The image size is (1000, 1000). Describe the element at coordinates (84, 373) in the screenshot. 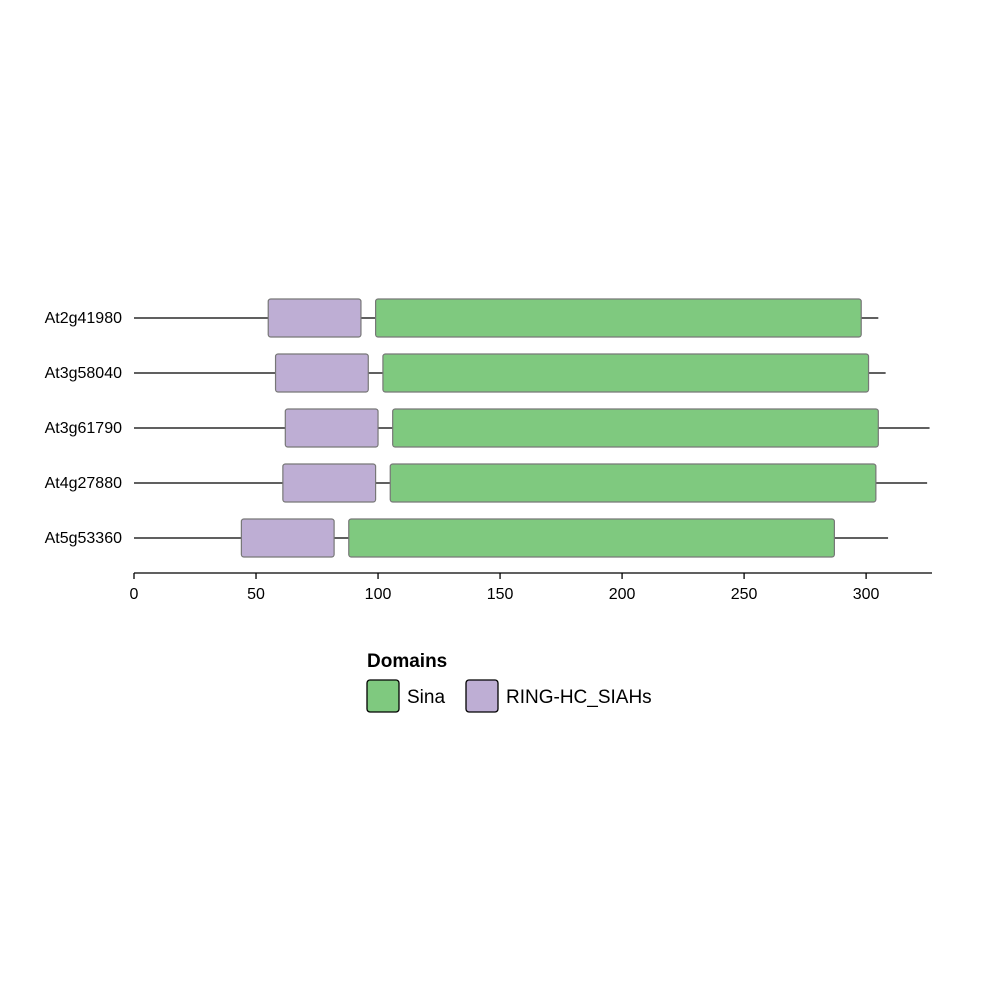

I see `protein-label: At3g58040` at that location.